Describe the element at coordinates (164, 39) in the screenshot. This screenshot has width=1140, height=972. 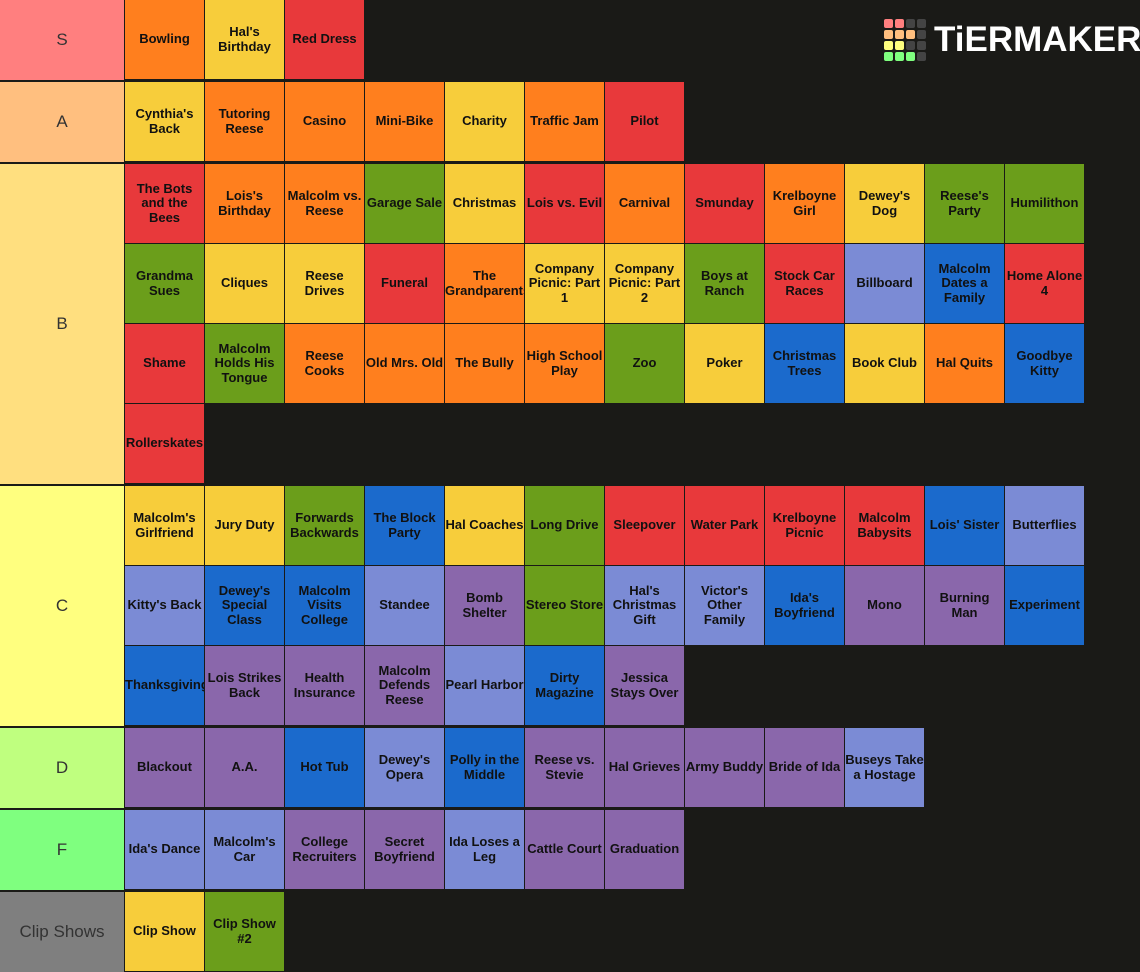
I see `tier-item: Bowling` at that location.